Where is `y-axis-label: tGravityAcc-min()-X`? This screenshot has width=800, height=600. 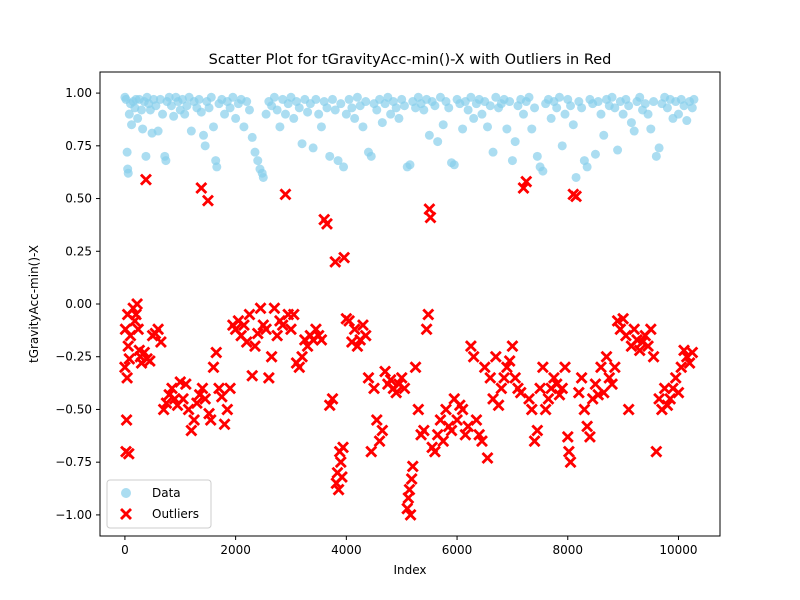
y-axis-label: tGravityAcc-min()-X is located at coordinates (34, 304).